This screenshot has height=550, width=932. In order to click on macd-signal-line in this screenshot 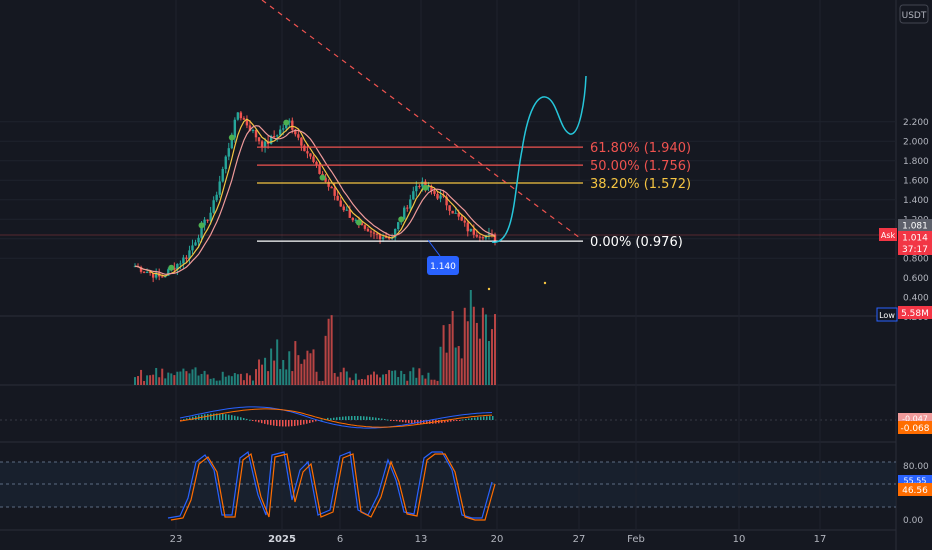, I will do `click(336, 418)`.